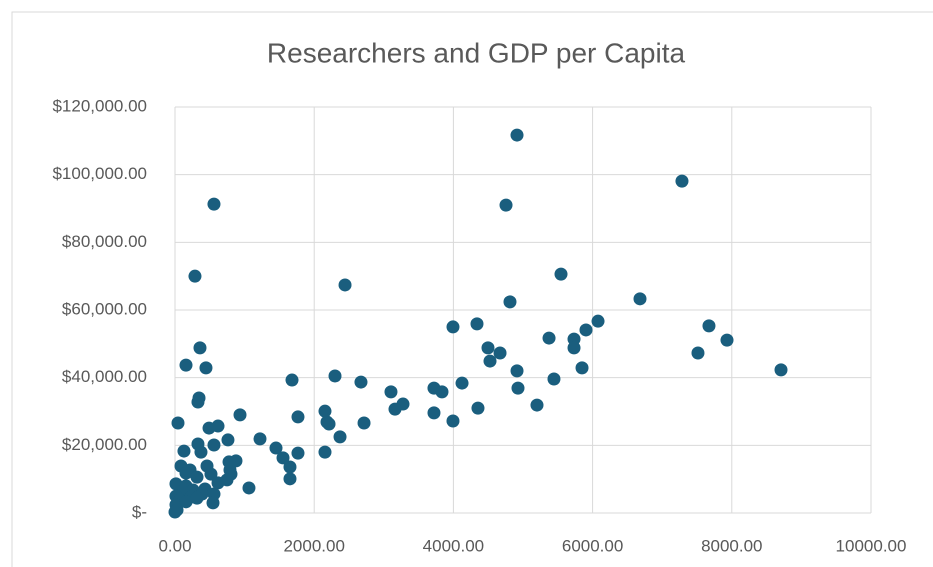 The width and height of the screenshot is (933, 567). Describe the element at coordinates (104, 308) in the screenshot. I see `y-tick-label: $60,000.00` at that location.